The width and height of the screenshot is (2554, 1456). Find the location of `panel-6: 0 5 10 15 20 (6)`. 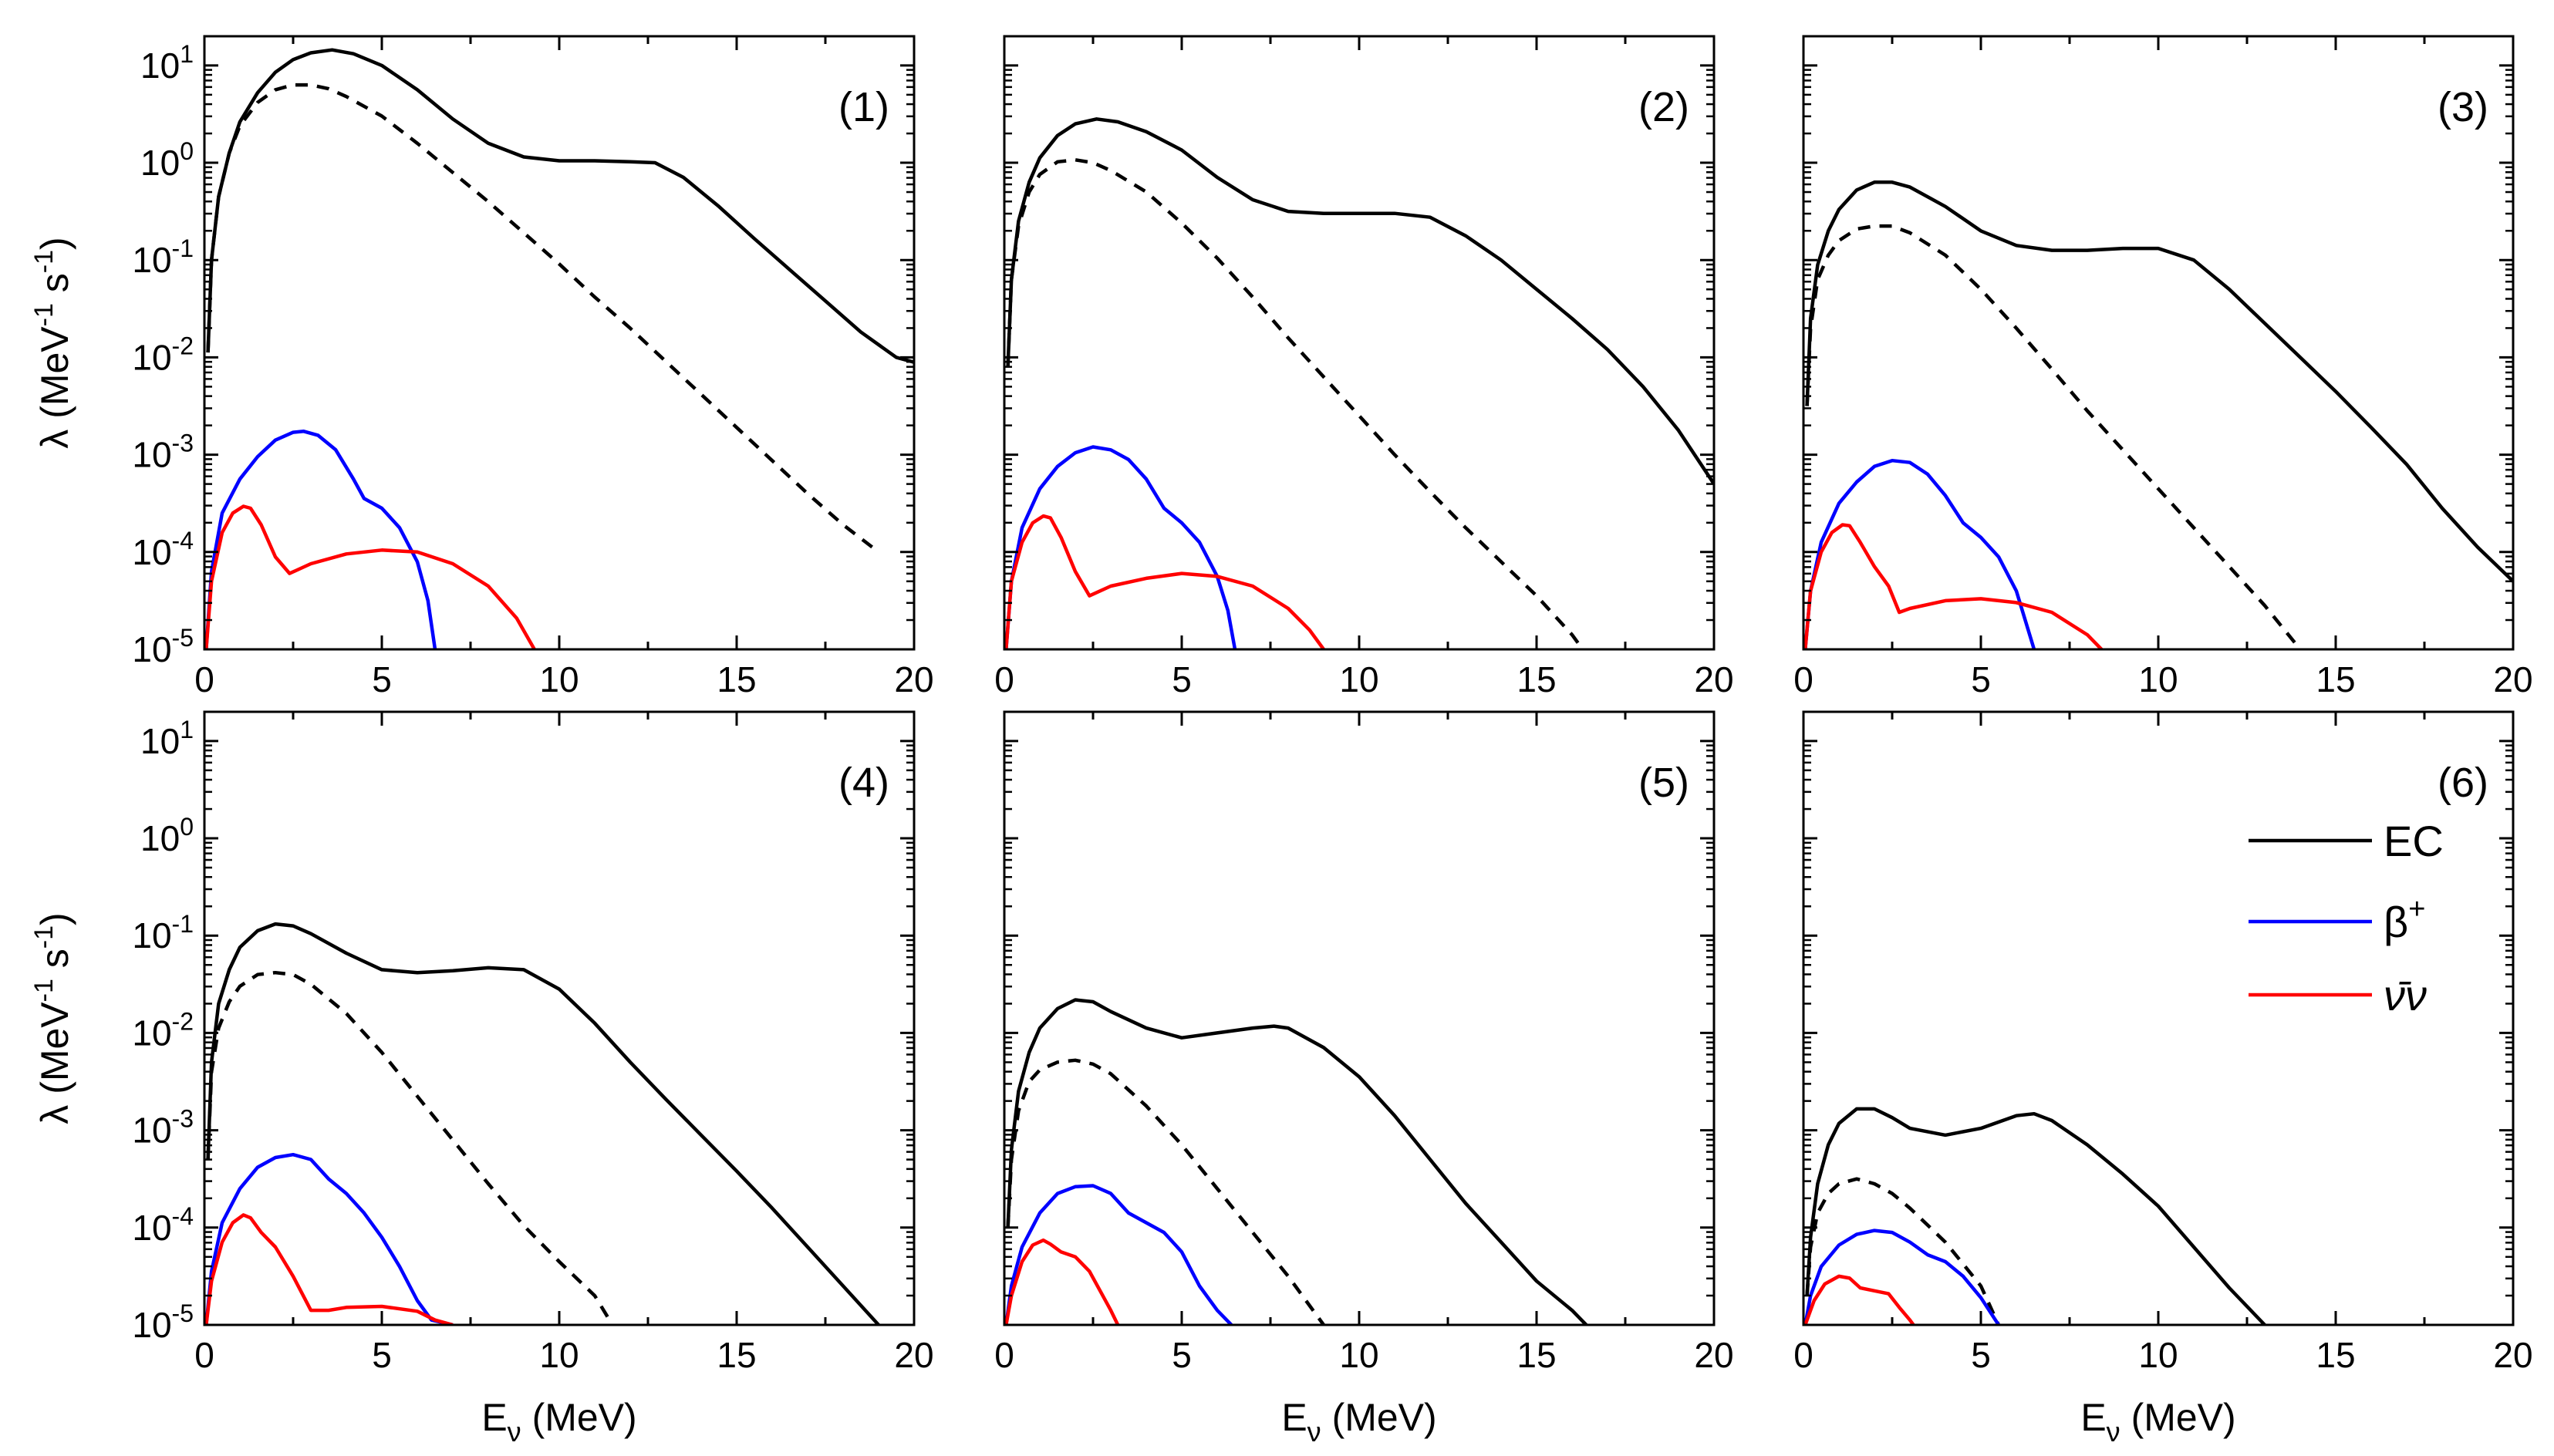

panel-6: 0 5 10 15 20 (6) is located at coordinates (2163, 1042).